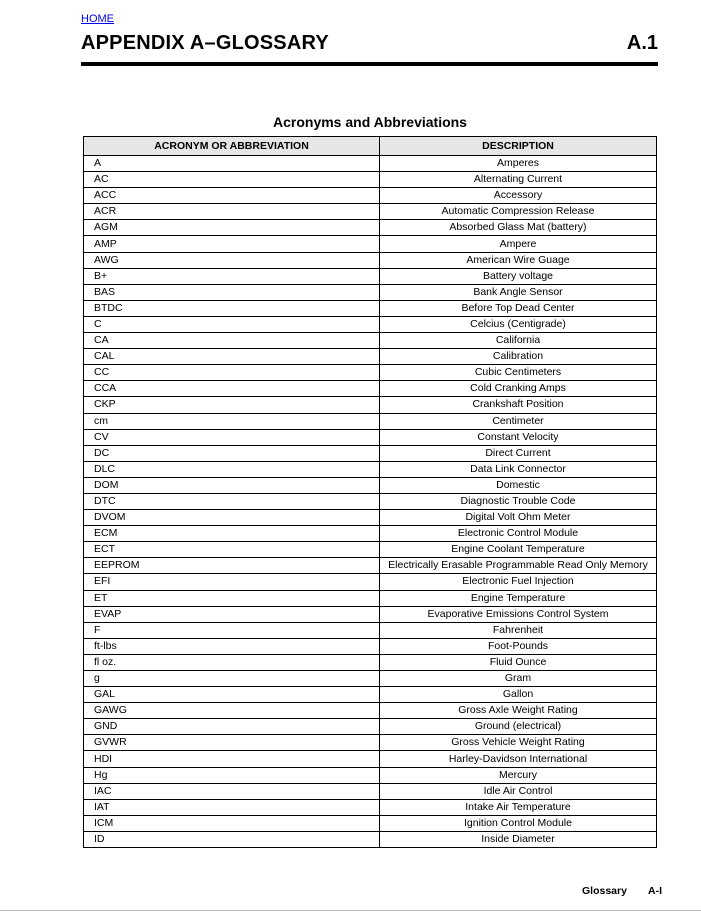 The width and height of the screenshot is (701, 913). What do you see at coordinates (518, 743) in the screenshot?
I see `description-cell: Gross Vehicle Weight Rating` at bounding box center [518, 743].